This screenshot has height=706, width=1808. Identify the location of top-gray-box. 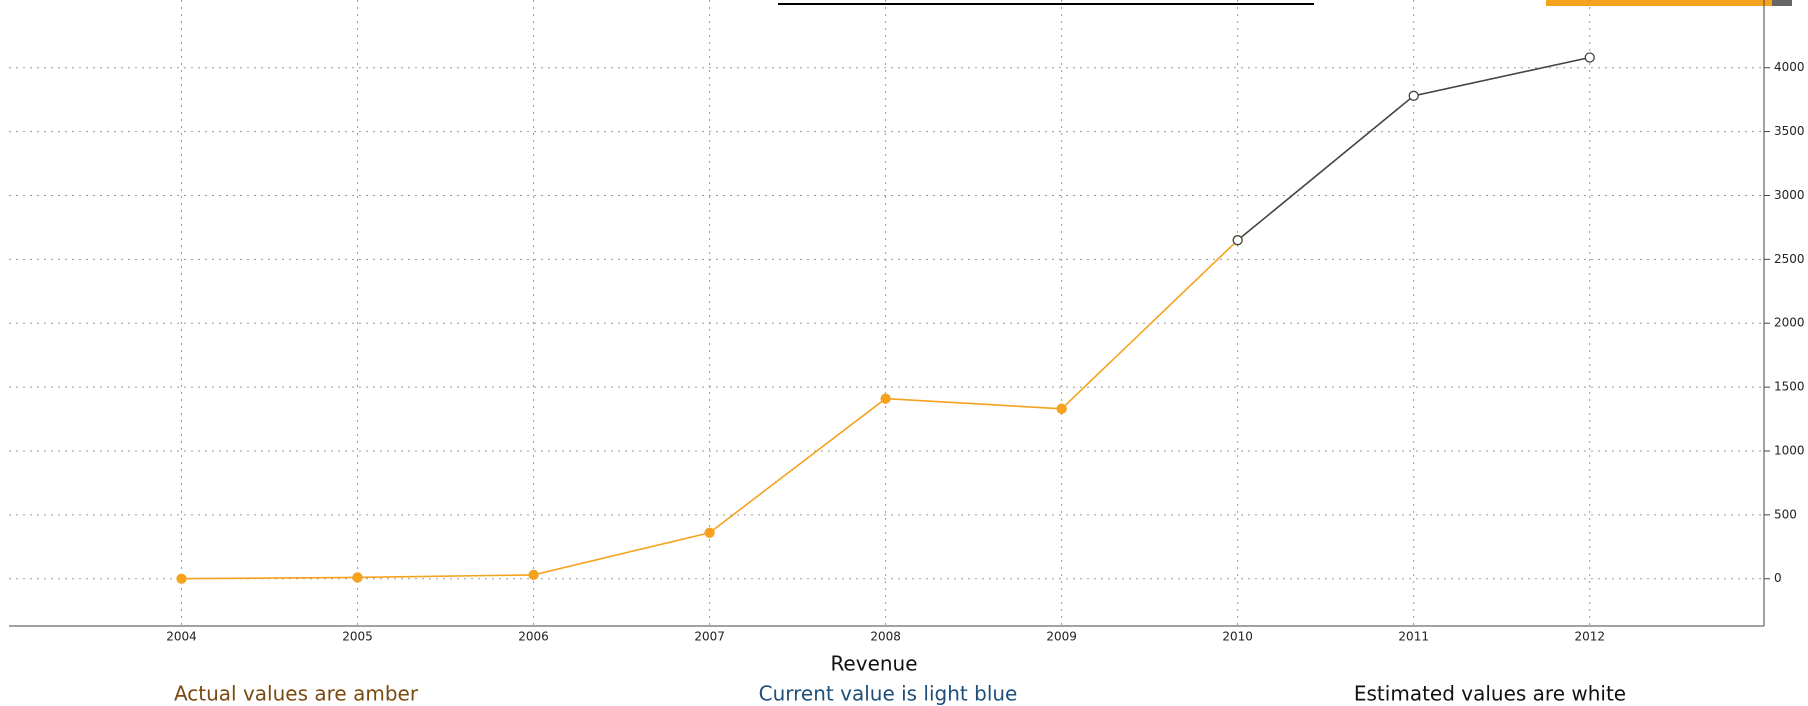
(1782, 3).